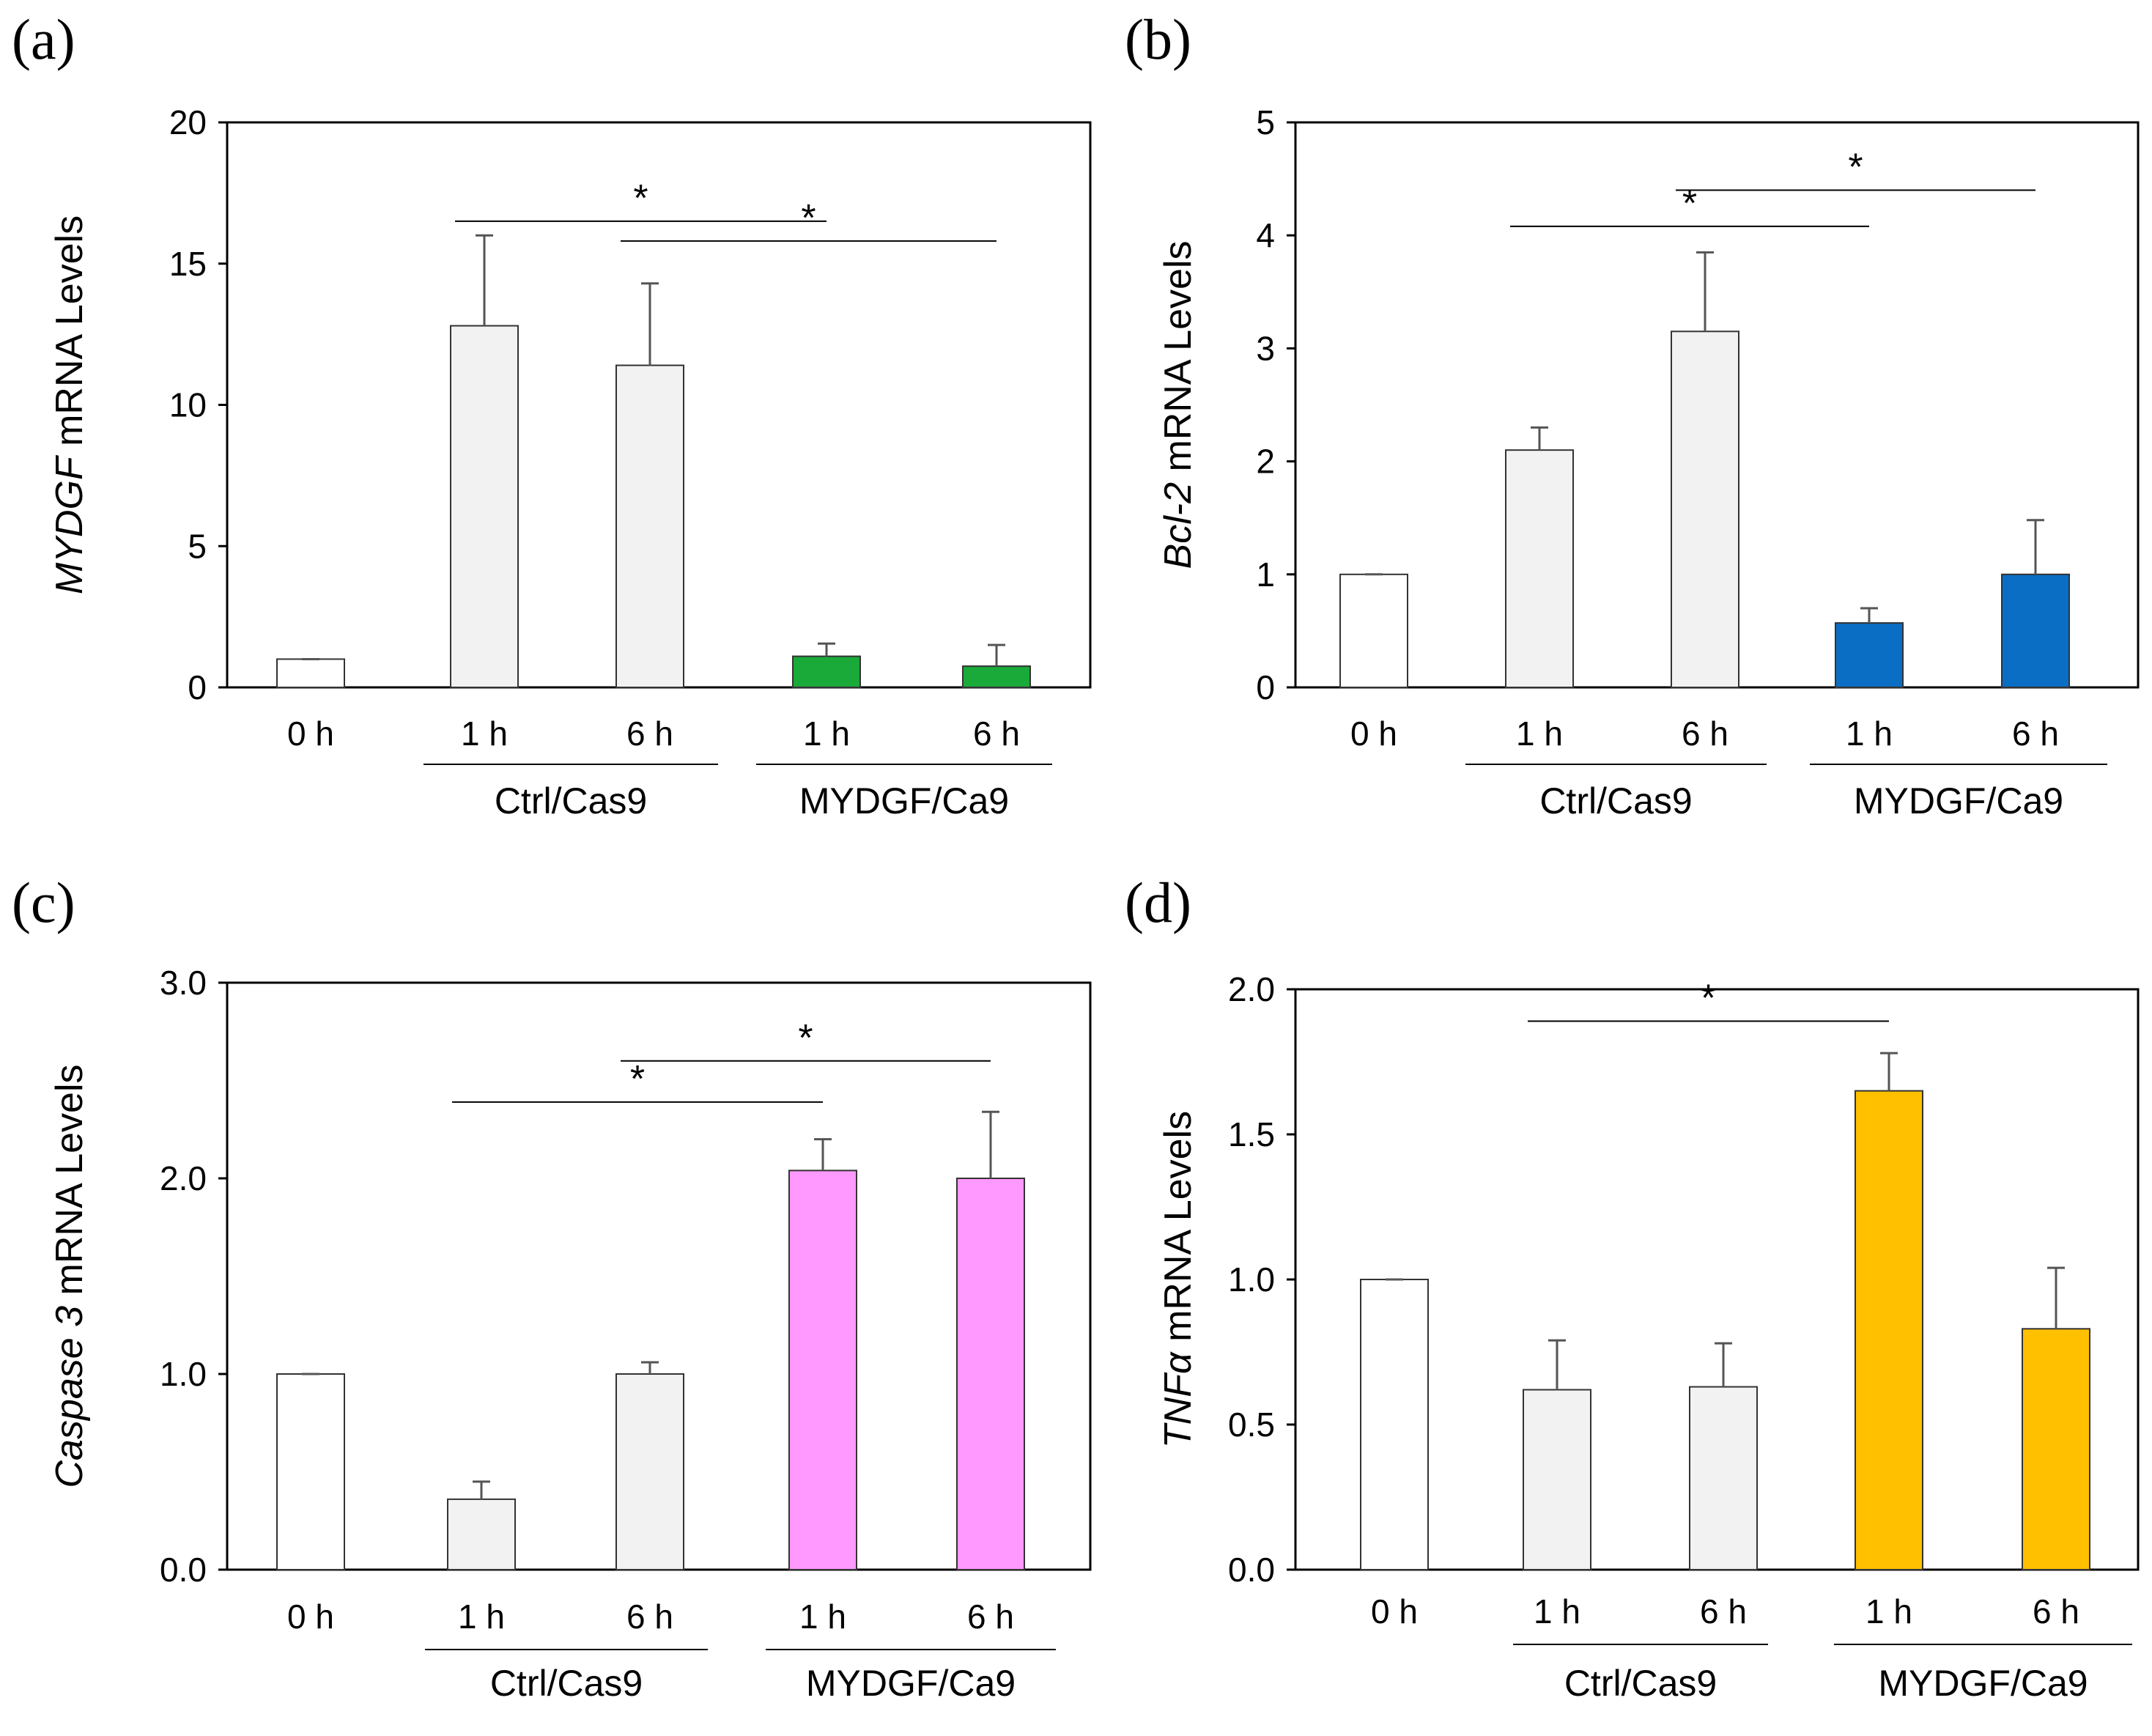 This screenshot has width=2152, height=1736. I want to click on y-tick-label: 3, so click(1265, 348).